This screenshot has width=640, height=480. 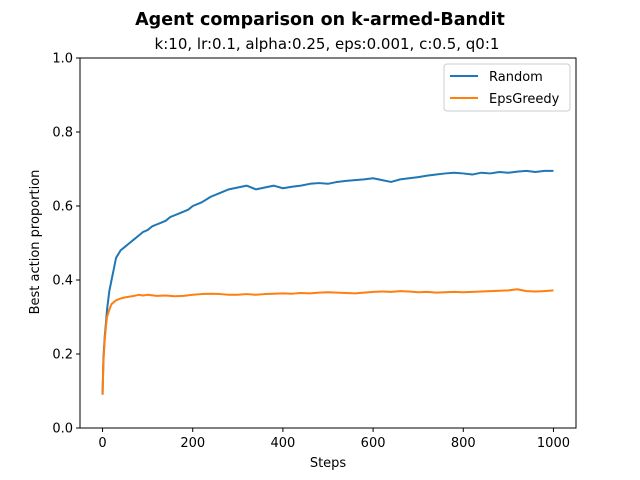 What do you see at coordinates (62, 59) in the screenshot?
I see `y-tick-label: 1.0` at bounding box center [62, 59].